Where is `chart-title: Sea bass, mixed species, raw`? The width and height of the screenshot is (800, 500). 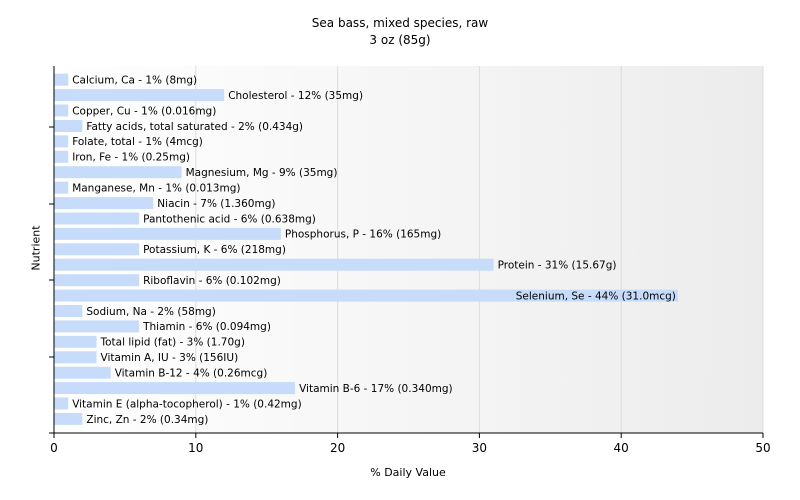
chart-title: Sea bass, mixed species, raw is located at coordinates (400, 23).